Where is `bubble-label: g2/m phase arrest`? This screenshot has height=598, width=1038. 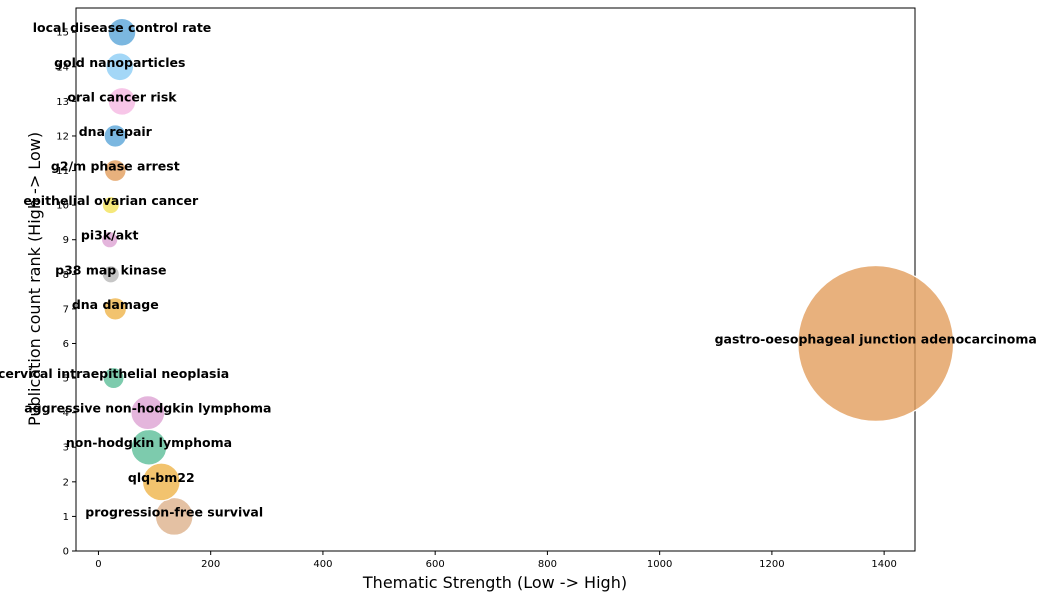 bubble-label: g2/m phase arrest is located at coordinates (115, 166).